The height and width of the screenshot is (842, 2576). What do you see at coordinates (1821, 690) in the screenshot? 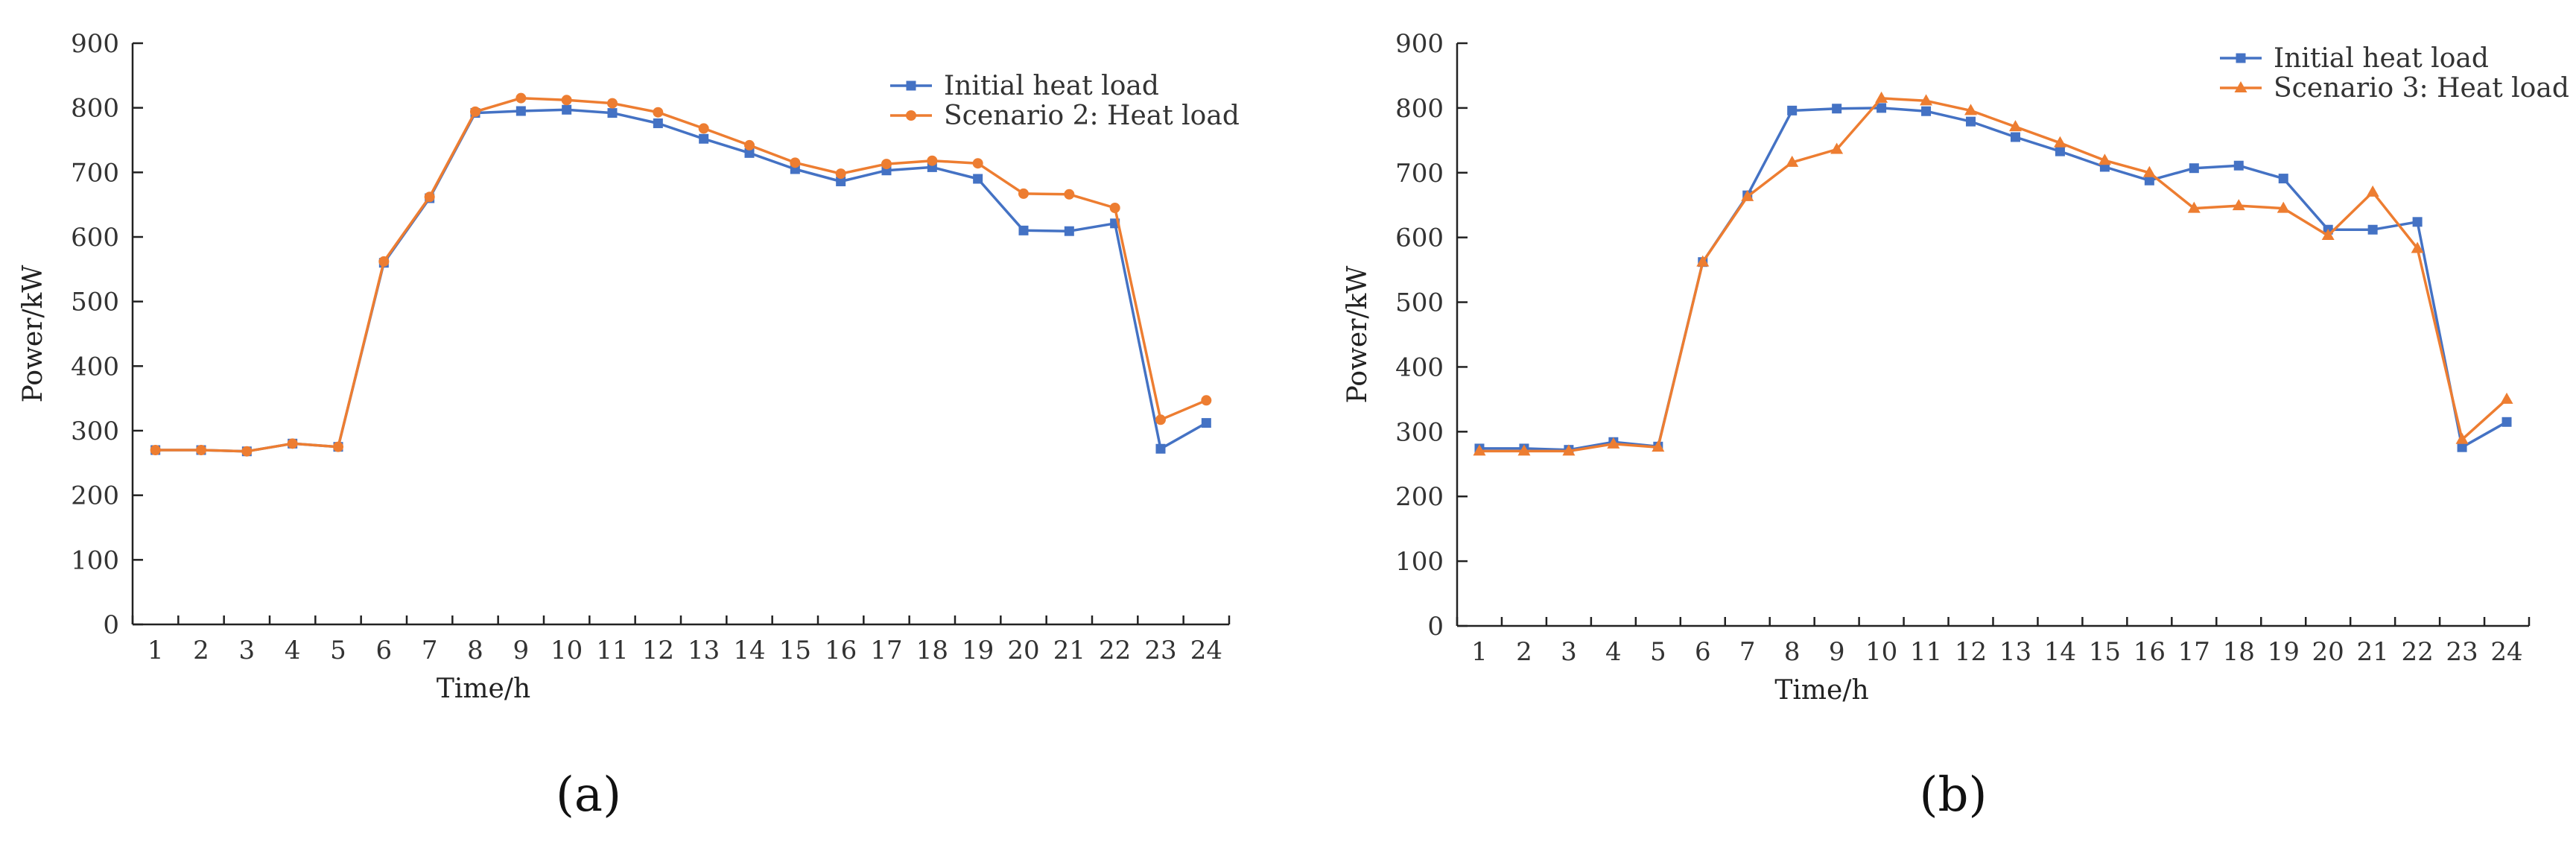
I see `x-axis-title-b: Time/h` at bounding box center [1821, 690].